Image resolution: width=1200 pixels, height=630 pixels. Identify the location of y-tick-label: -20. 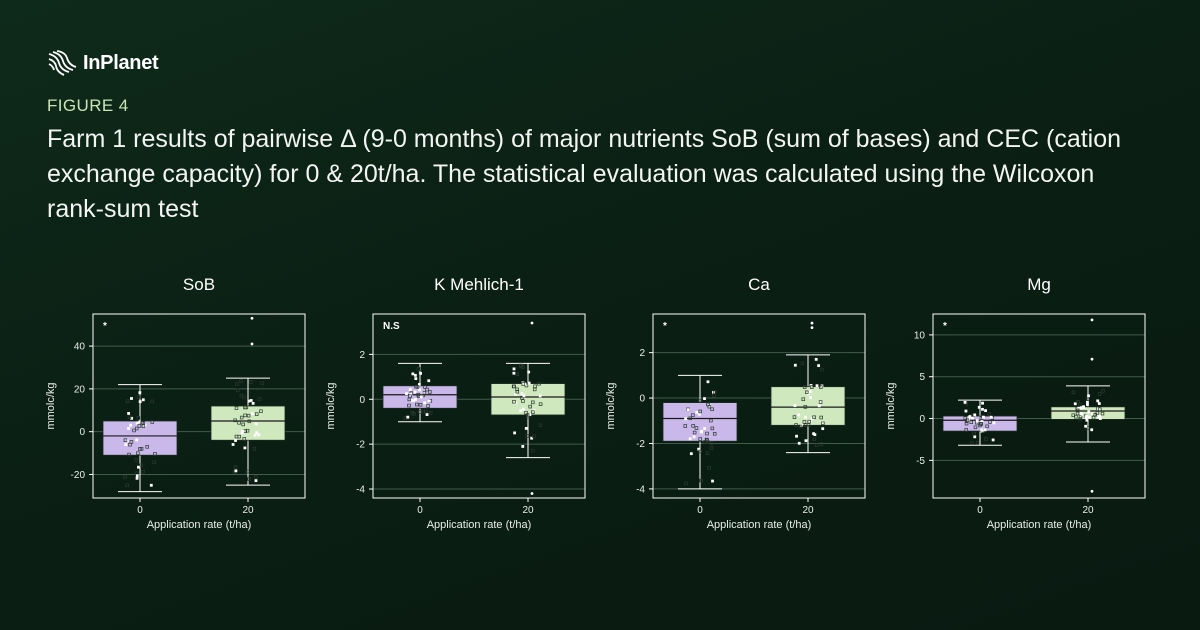
(78, 475).